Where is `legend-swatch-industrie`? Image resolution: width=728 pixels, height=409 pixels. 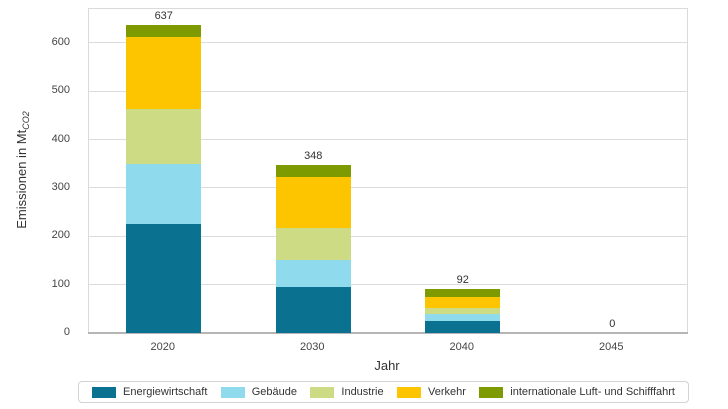
legend-swatch-industrie is located at coordinates (322, 392).